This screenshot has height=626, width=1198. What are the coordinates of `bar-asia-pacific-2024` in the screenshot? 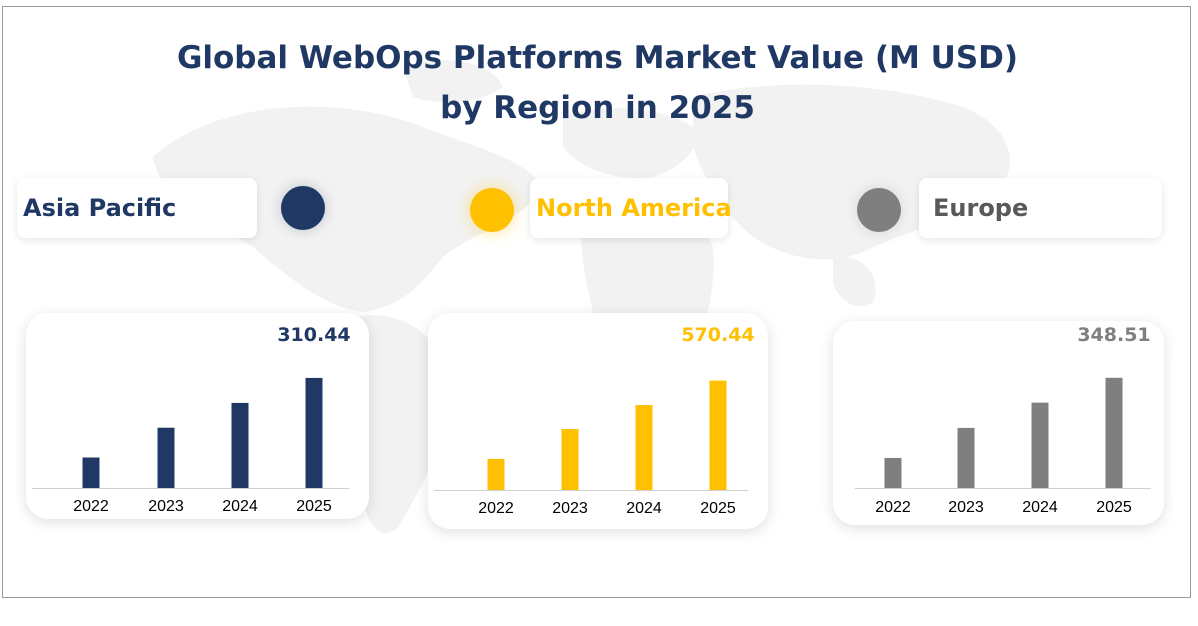 It's located at (240, 445).